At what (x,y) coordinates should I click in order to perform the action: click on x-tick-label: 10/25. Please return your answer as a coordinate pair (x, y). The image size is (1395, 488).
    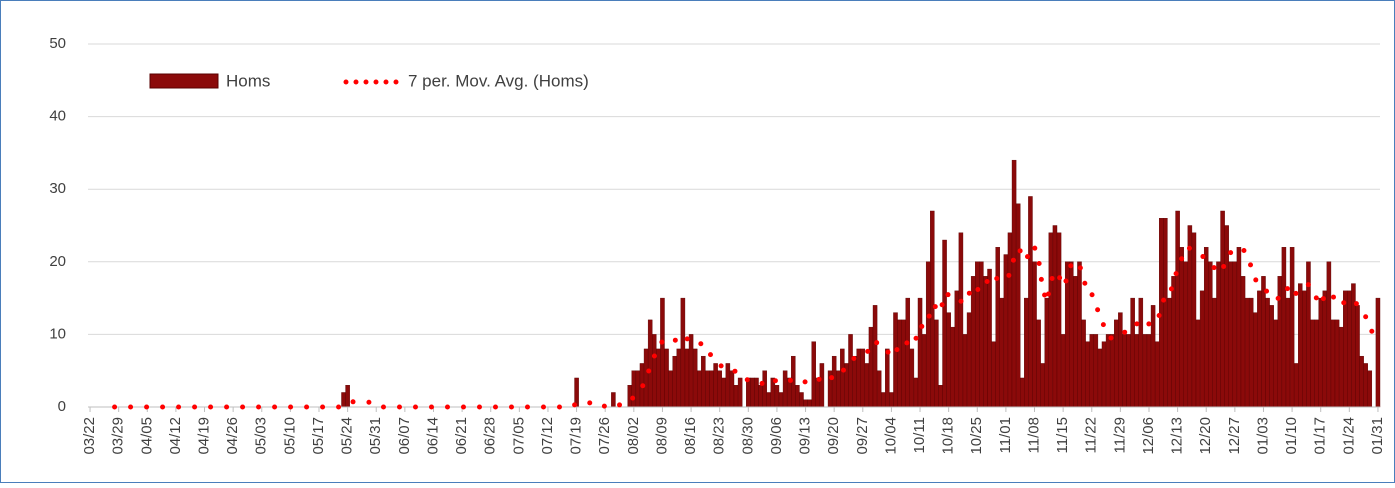
    Looking at the image, I should click on (976, 436).